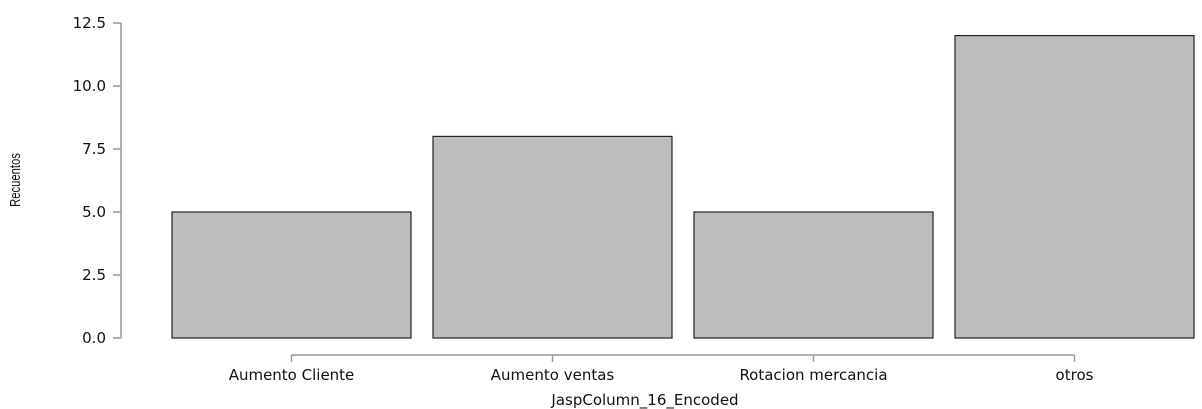 The width and height of the screenshot is (1202, 409). What do you see at coordinates (813, 375) in the screenshot?
I see `x-tick-label: Rotacion mercancia` at bounding box center [813, 375].